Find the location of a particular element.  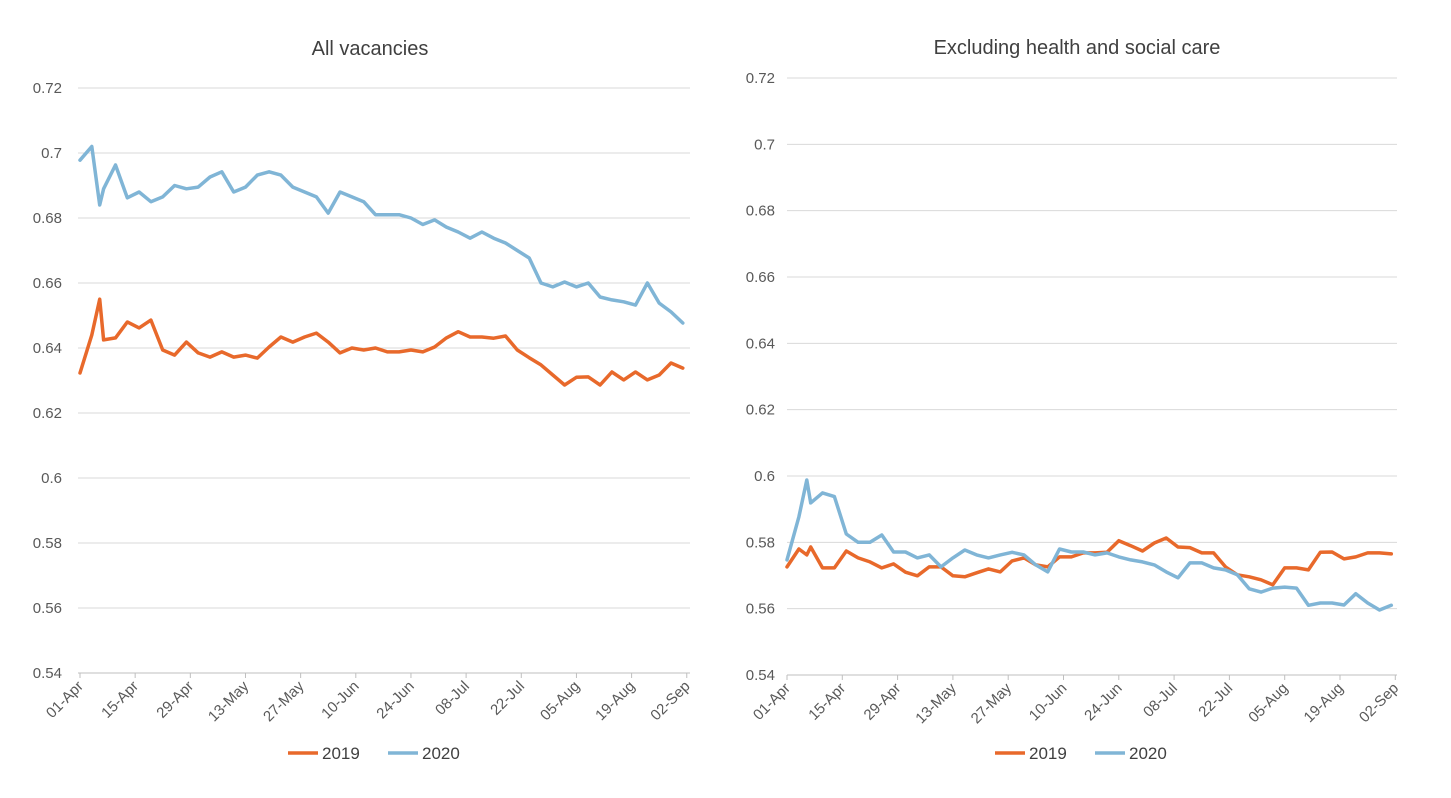

chart-title: Excluding health and social care is located at coordinates (1077, 48).